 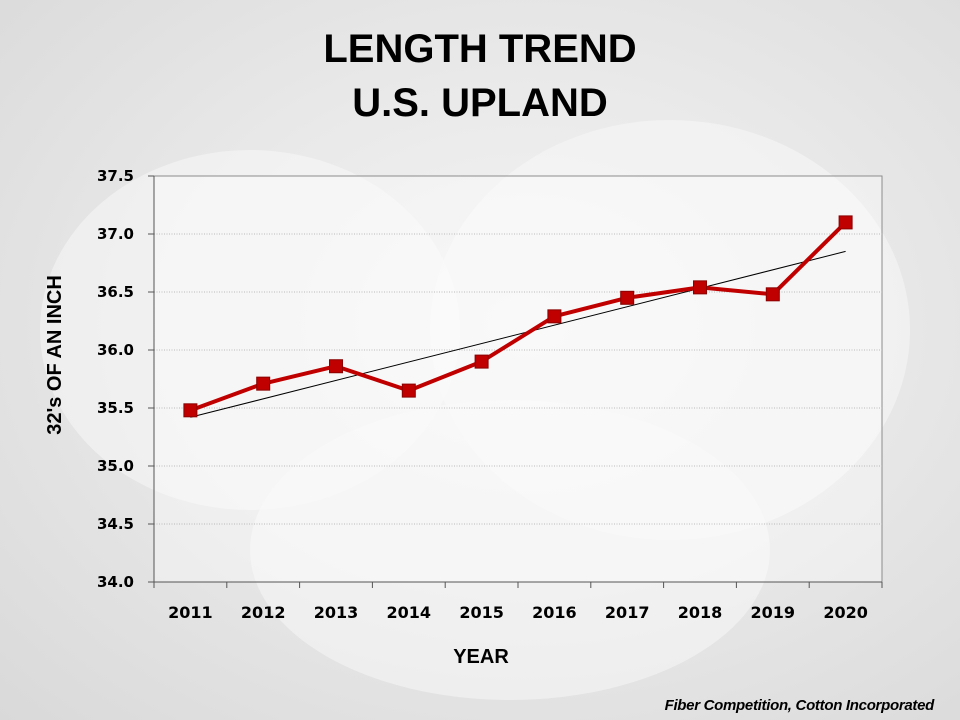 I want to click on x-tick-label: 2019, so click(x=773, y=612).